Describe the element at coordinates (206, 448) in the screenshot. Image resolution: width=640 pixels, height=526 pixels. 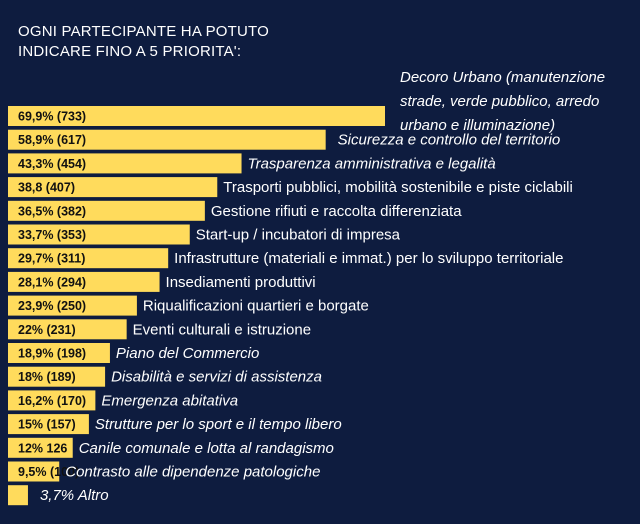
I see `category-label: Canile comunale e lotta al randagismo` at that location.